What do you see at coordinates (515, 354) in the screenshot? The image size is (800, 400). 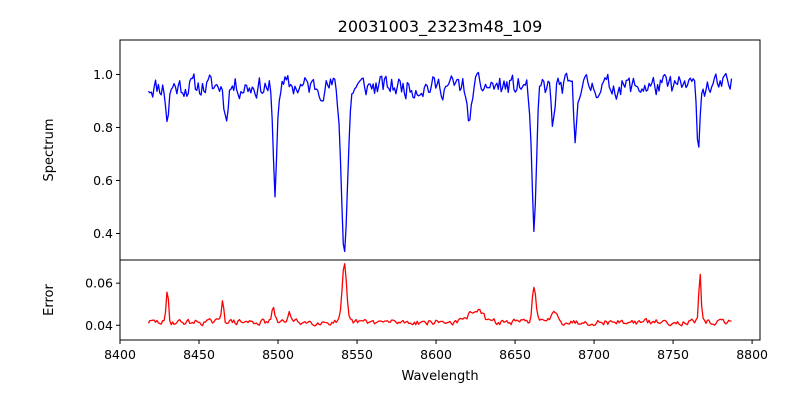 I see `x-tick-label: 8650` at bounding box center [515, 354].